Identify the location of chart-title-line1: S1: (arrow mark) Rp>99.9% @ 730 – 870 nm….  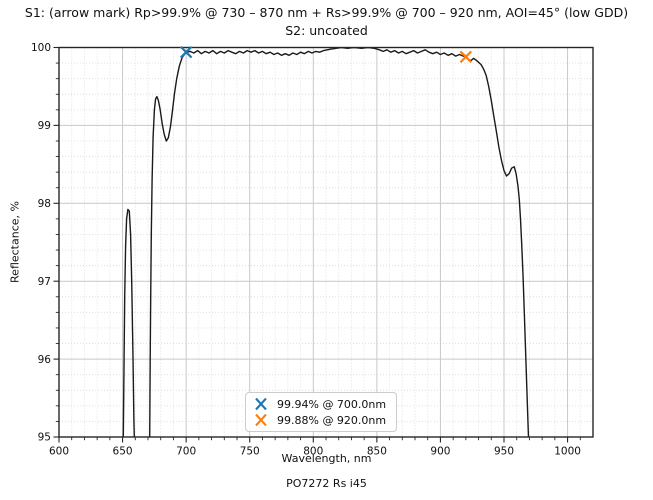
(326, 12).